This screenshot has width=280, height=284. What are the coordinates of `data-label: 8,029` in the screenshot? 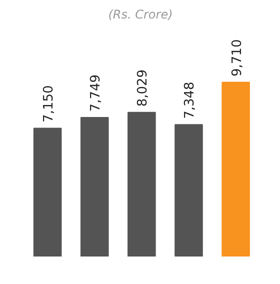 It's located at (143, 88).